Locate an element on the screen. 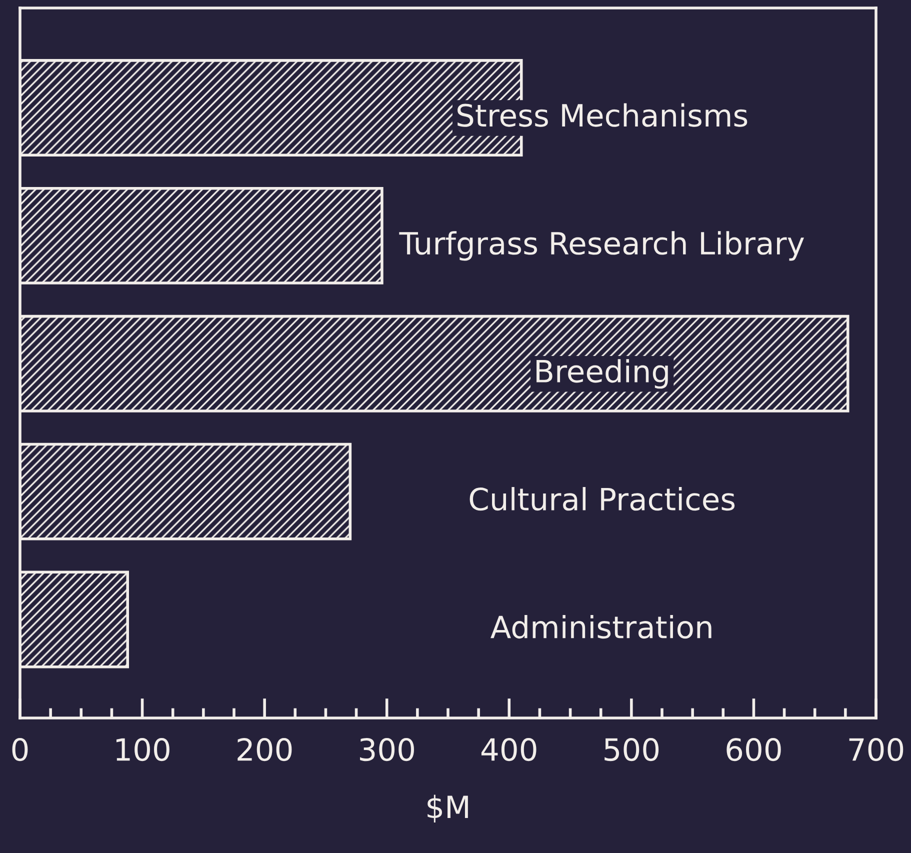 Image resolution: width=911 pixels, height=853 pixels. x-tick-label: 700 is located at coordinates (876, 750).